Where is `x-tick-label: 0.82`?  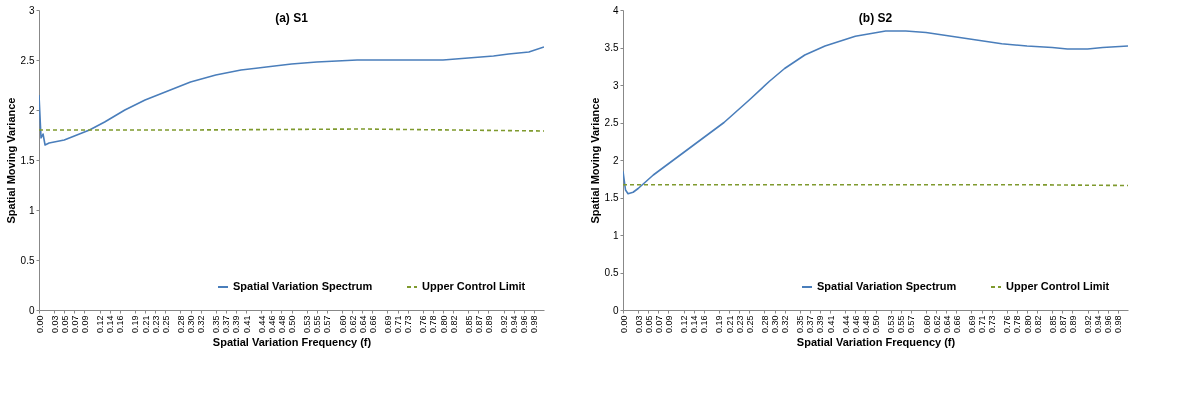
x-tick-label: 0.82 is located at coordinates (1037, 324).